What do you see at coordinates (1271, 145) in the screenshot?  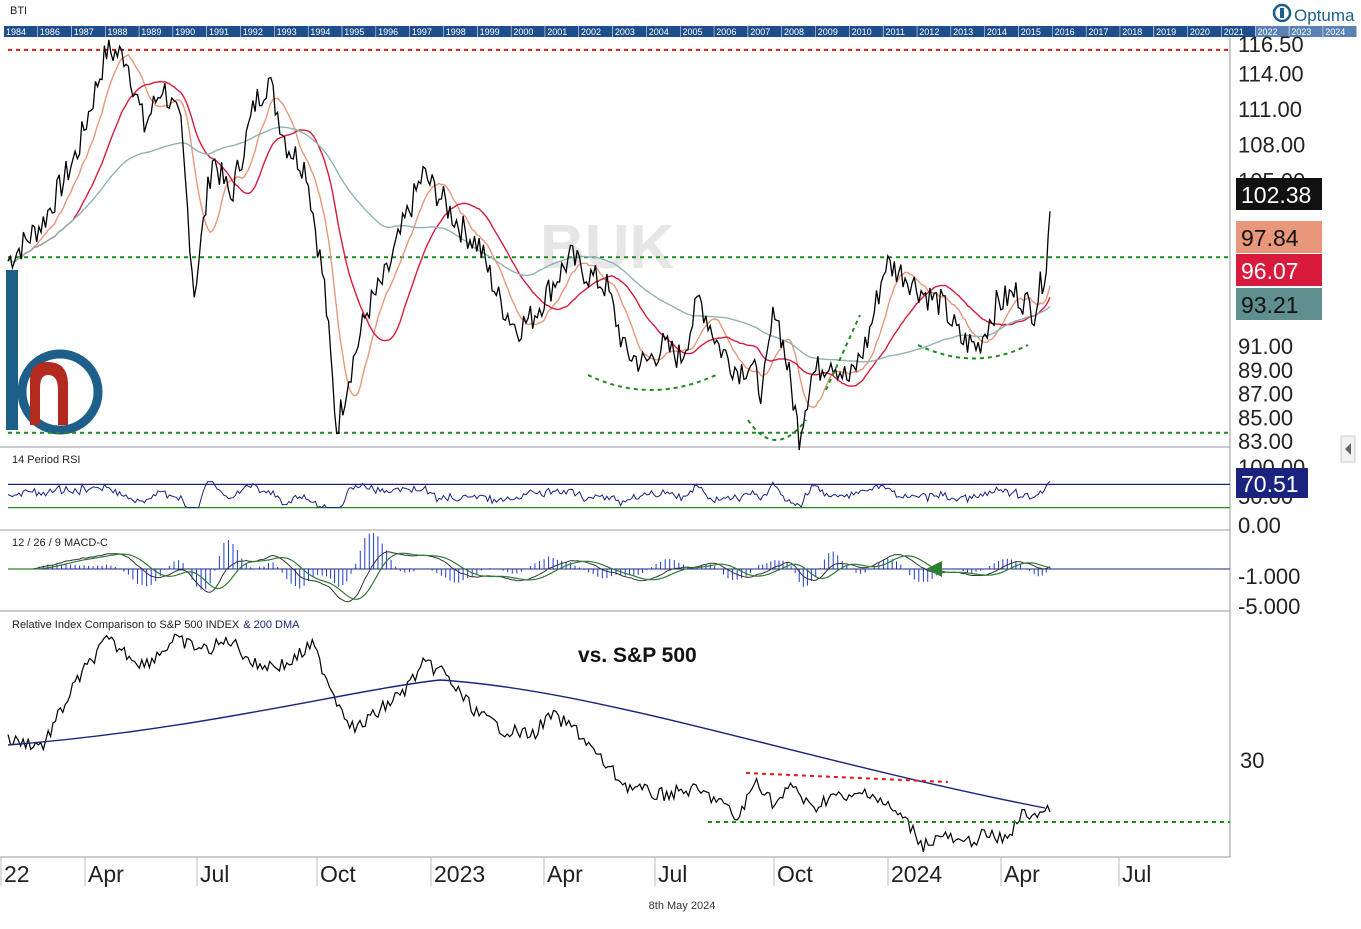 I see `price-tick-label: 108.00` at bounding box center [1271, 145].